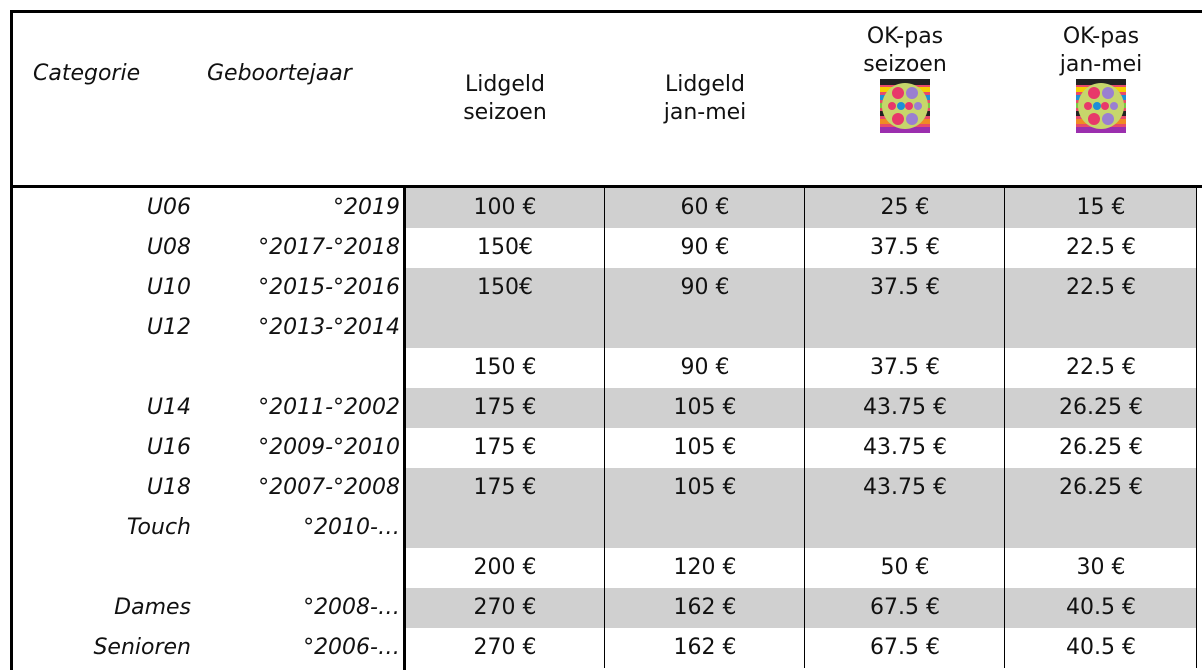 This screenshot has width=1202, height=670. What do you see at coordinates (505, 207) in the screenshot?
I see `price: 100 €` at bounding box center [505, 207].